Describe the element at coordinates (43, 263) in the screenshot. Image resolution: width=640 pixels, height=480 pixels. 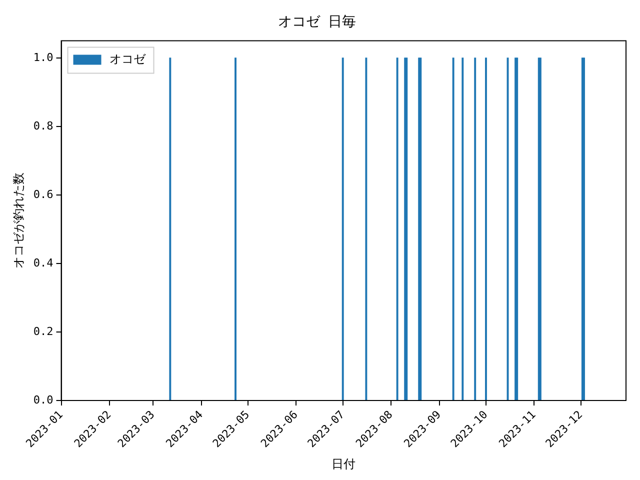
I see `y-tick-label: 0.4` at that location.